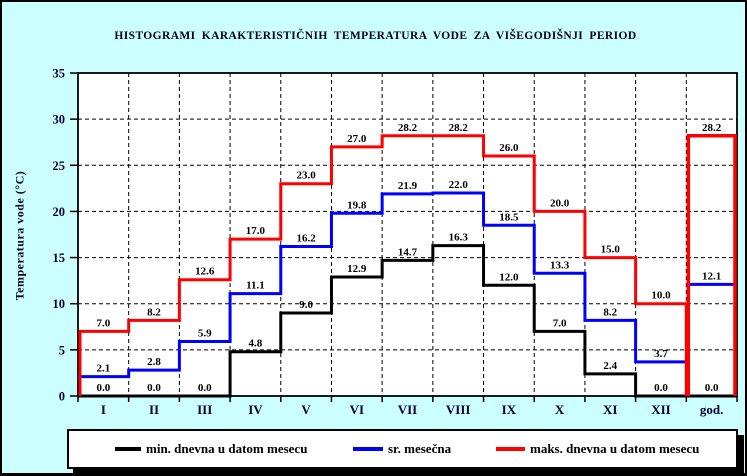  Describe the element at coordinates (459, 238) in the screenshot. I see `value-label: 16.3` at that location.